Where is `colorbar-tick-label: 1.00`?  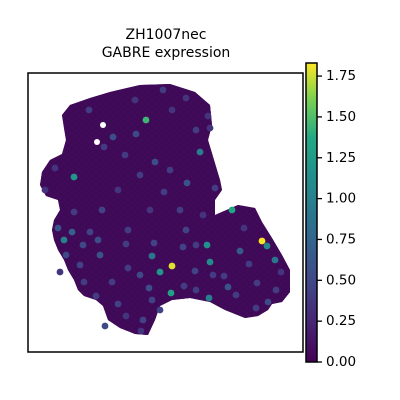
colorbar-tick-label: 1.00 is located at coordinates (341, 199).